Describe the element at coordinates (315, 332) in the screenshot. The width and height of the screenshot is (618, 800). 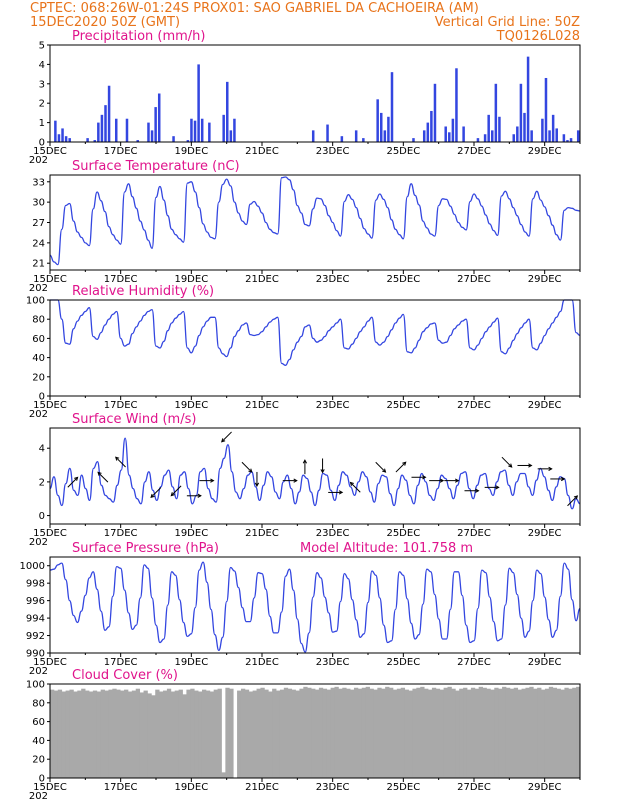
I see `rh-series-line` at that location.